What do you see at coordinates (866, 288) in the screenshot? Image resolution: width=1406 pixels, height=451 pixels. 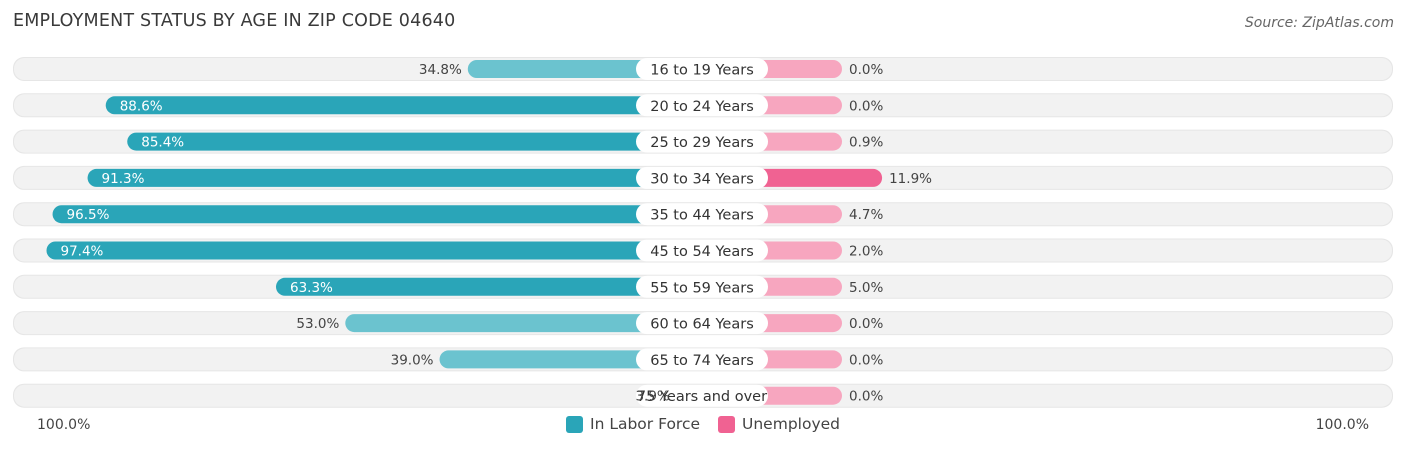 I see `value-label-unemployed: 5.0%` at bounding box center [866, 288].